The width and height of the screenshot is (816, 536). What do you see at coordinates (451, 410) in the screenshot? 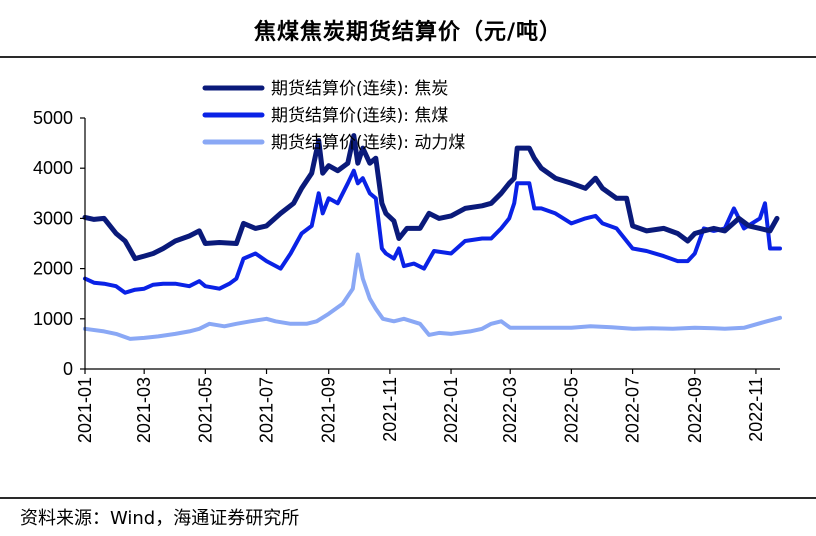
I see `x-tick-label: 2022-01` at bounding box center [451, 410].